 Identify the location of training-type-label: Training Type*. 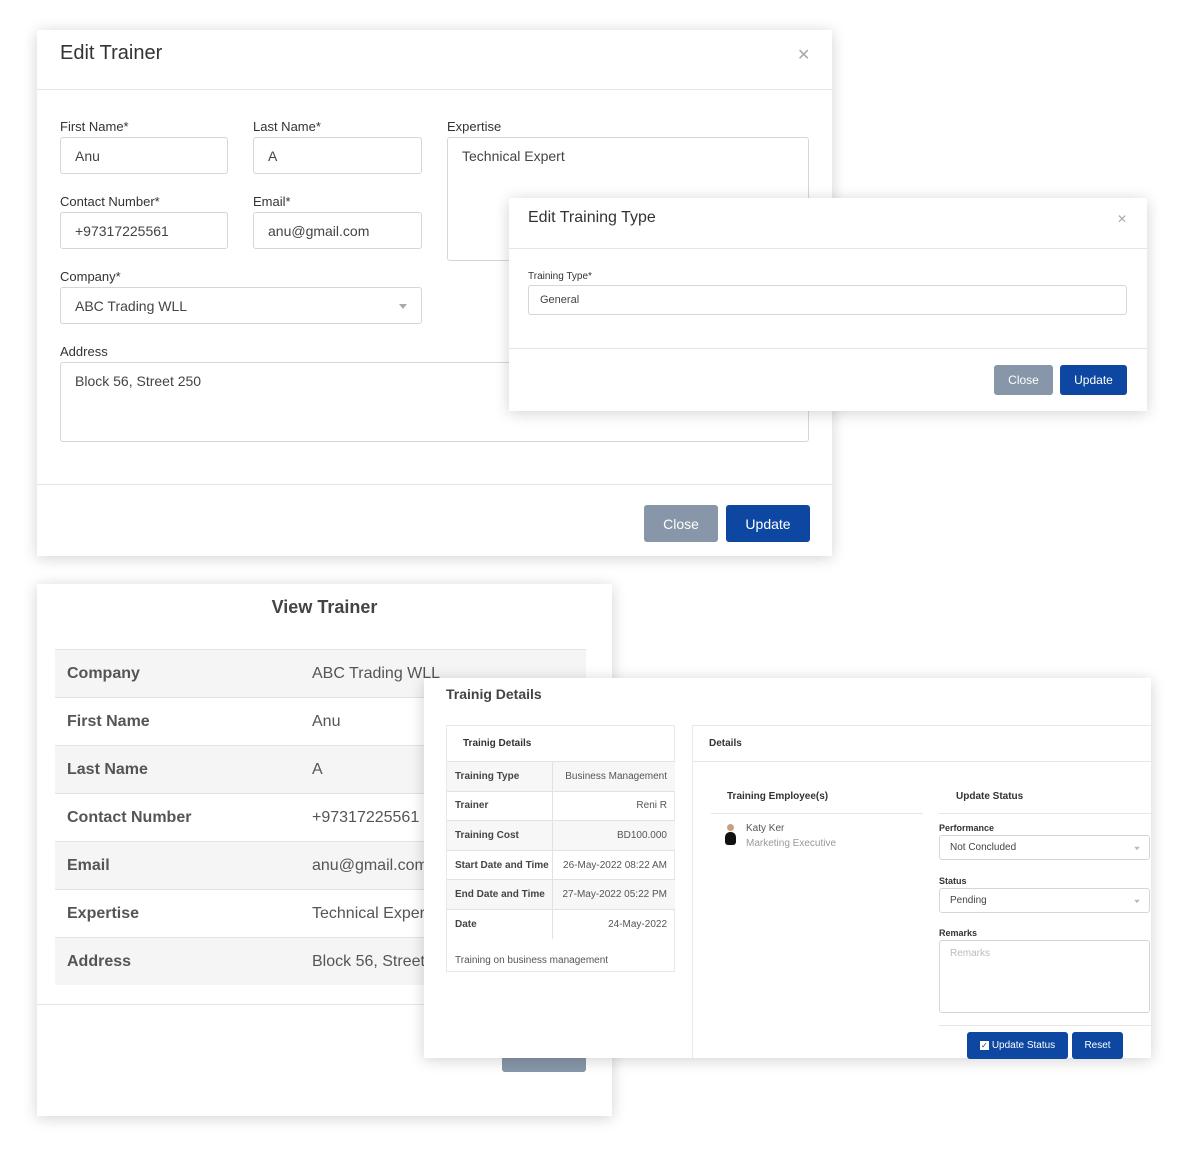
(560, 276).